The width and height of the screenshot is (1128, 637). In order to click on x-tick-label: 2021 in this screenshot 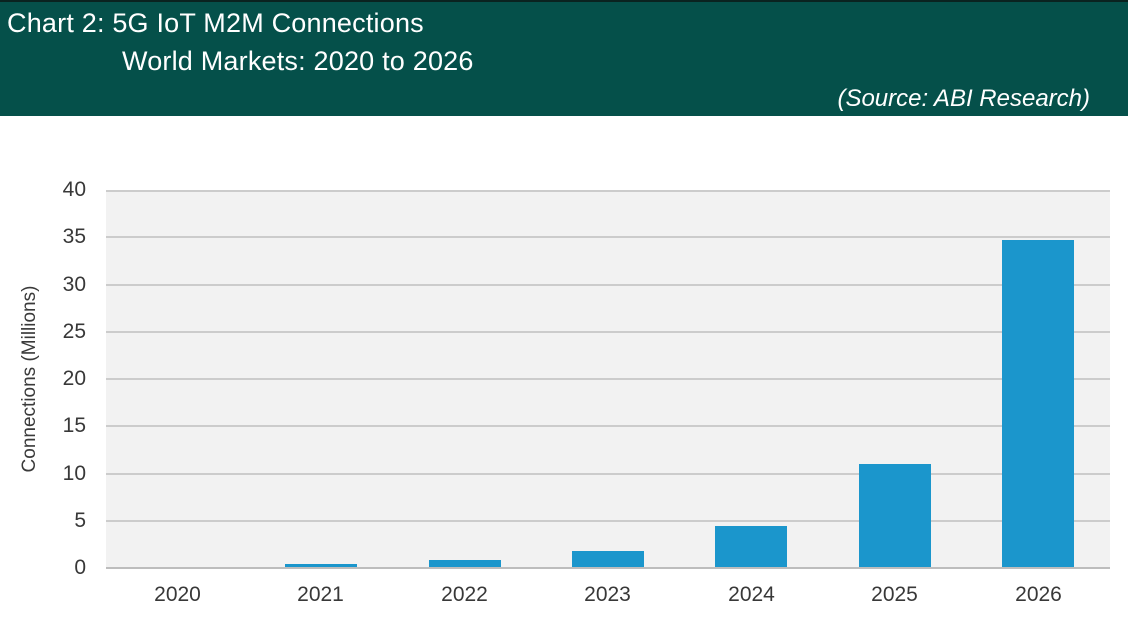, I will do `click(320, 594)`.